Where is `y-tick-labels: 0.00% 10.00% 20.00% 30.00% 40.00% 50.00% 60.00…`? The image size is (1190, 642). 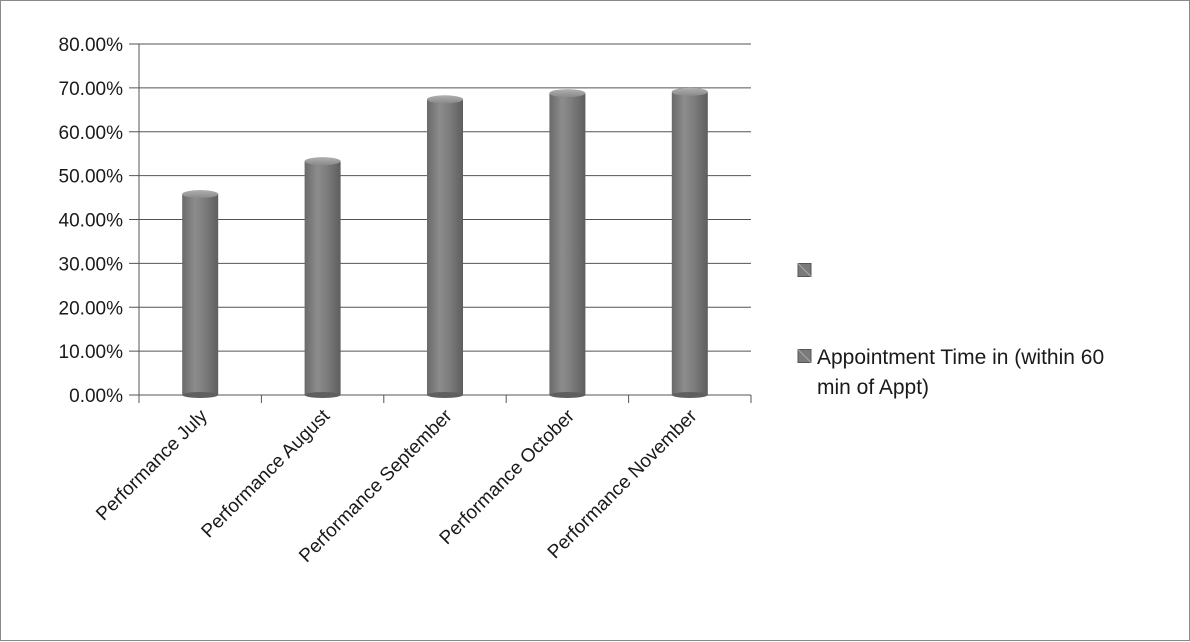 y-tick-labels: 0.00% 10.00% 20.00% 30.00% 40.00% 50.00% 60.00… is located at coordinates (91, 221).